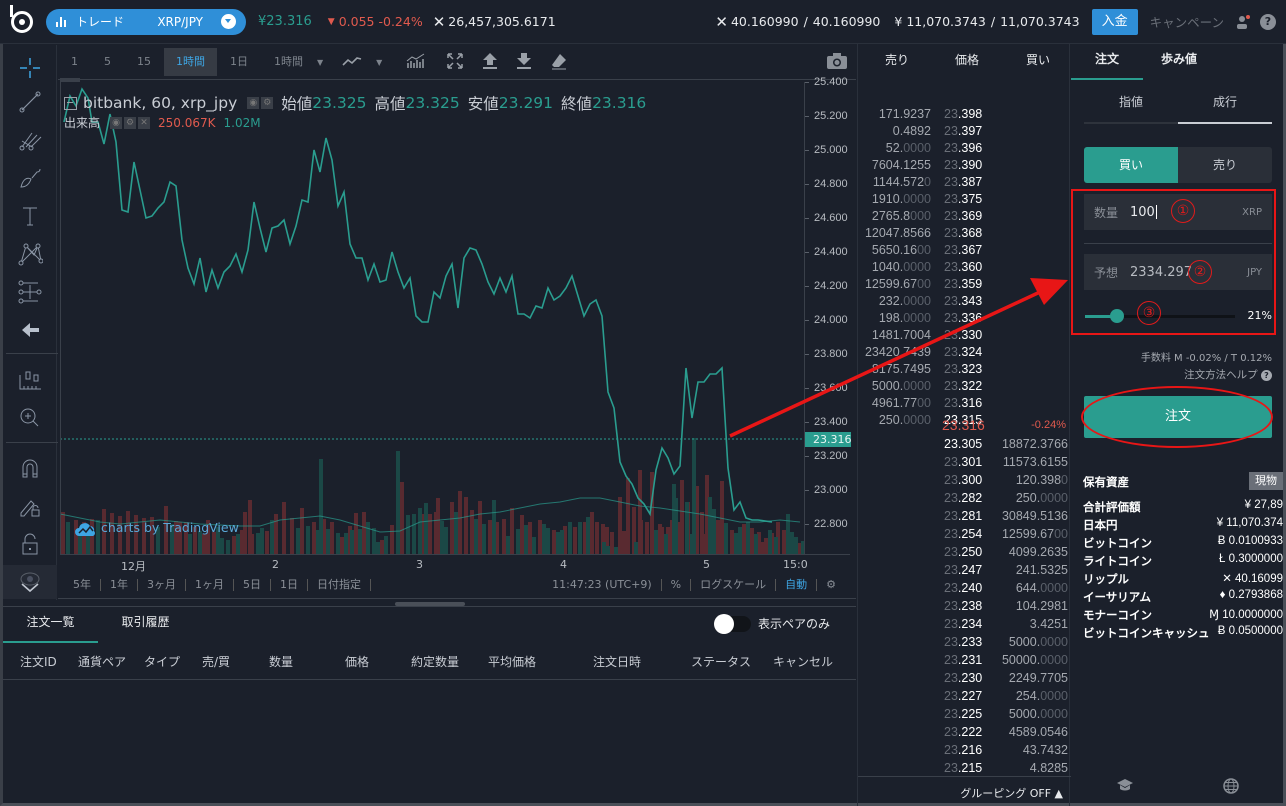  I want to click on ask-row: 52.0000 23.396, so click(964, 149).